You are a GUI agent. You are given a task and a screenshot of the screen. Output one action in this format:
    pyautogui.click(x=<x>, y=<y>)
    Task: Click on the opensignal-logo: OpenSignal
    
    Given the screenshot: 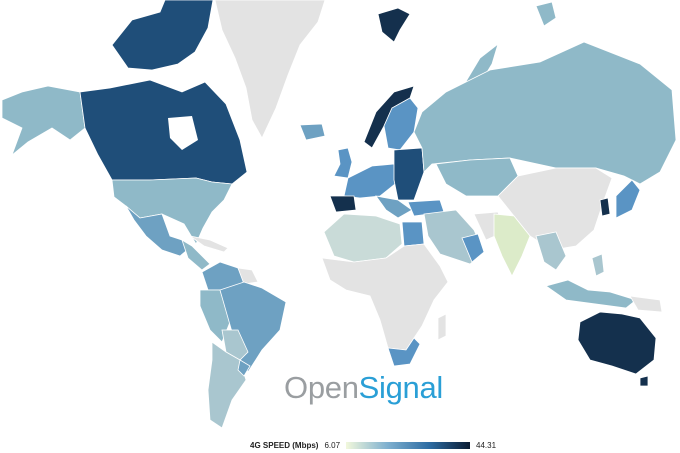 What is the action you would take?
    pyautogui.click(x=363, y=388)
    